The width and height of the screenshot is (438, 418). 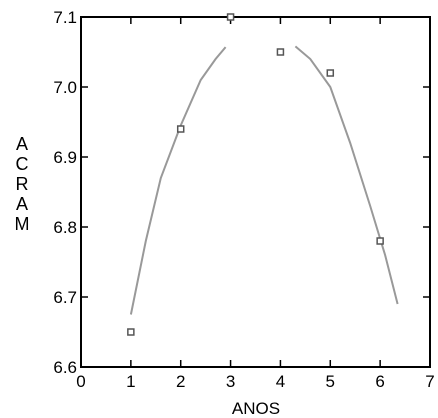 I want to click on y-tick-label: 6.9, so click(x=65, y=157).